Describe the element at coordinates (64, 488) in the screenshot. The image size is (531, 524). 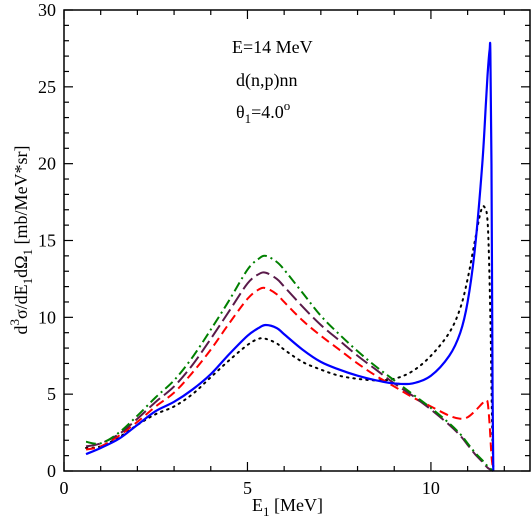
I see `x-tick-label: 0` at that location.